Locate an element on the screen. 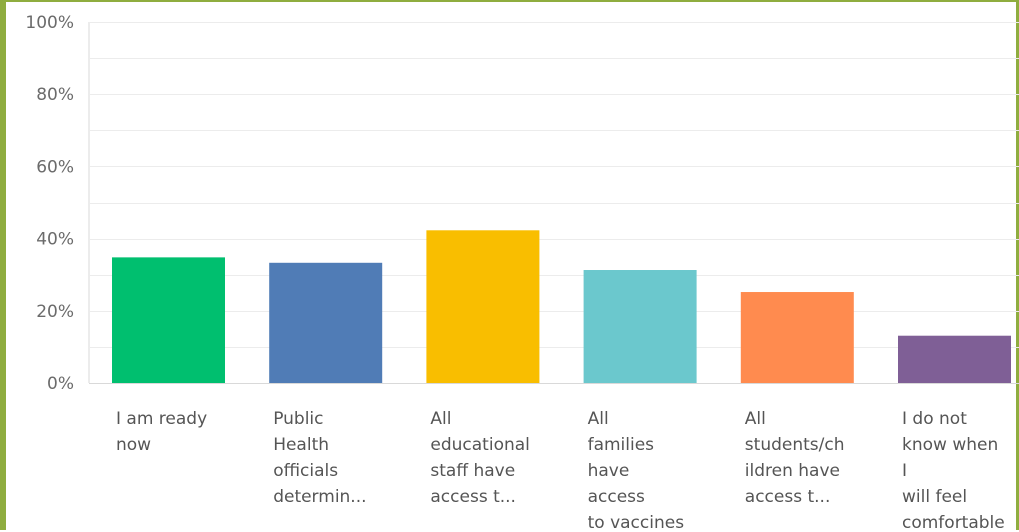  x-category-label-line: I is located at coordinates (904, 471).